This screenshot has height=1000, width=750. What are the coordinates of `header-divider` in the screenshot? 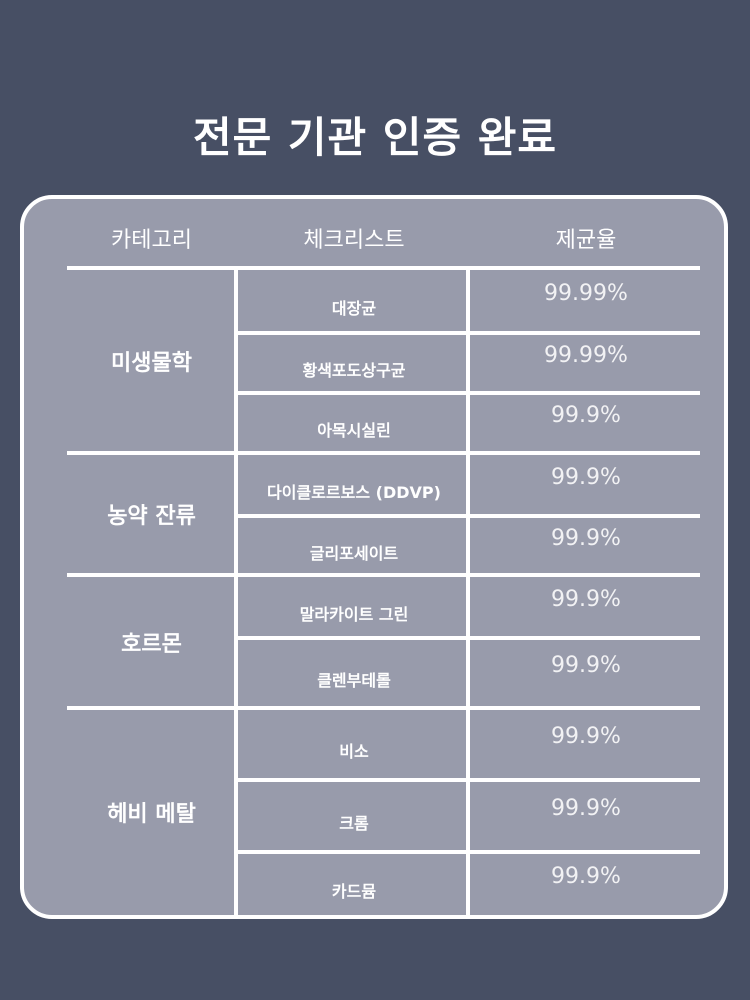 It's located at (383, 268).